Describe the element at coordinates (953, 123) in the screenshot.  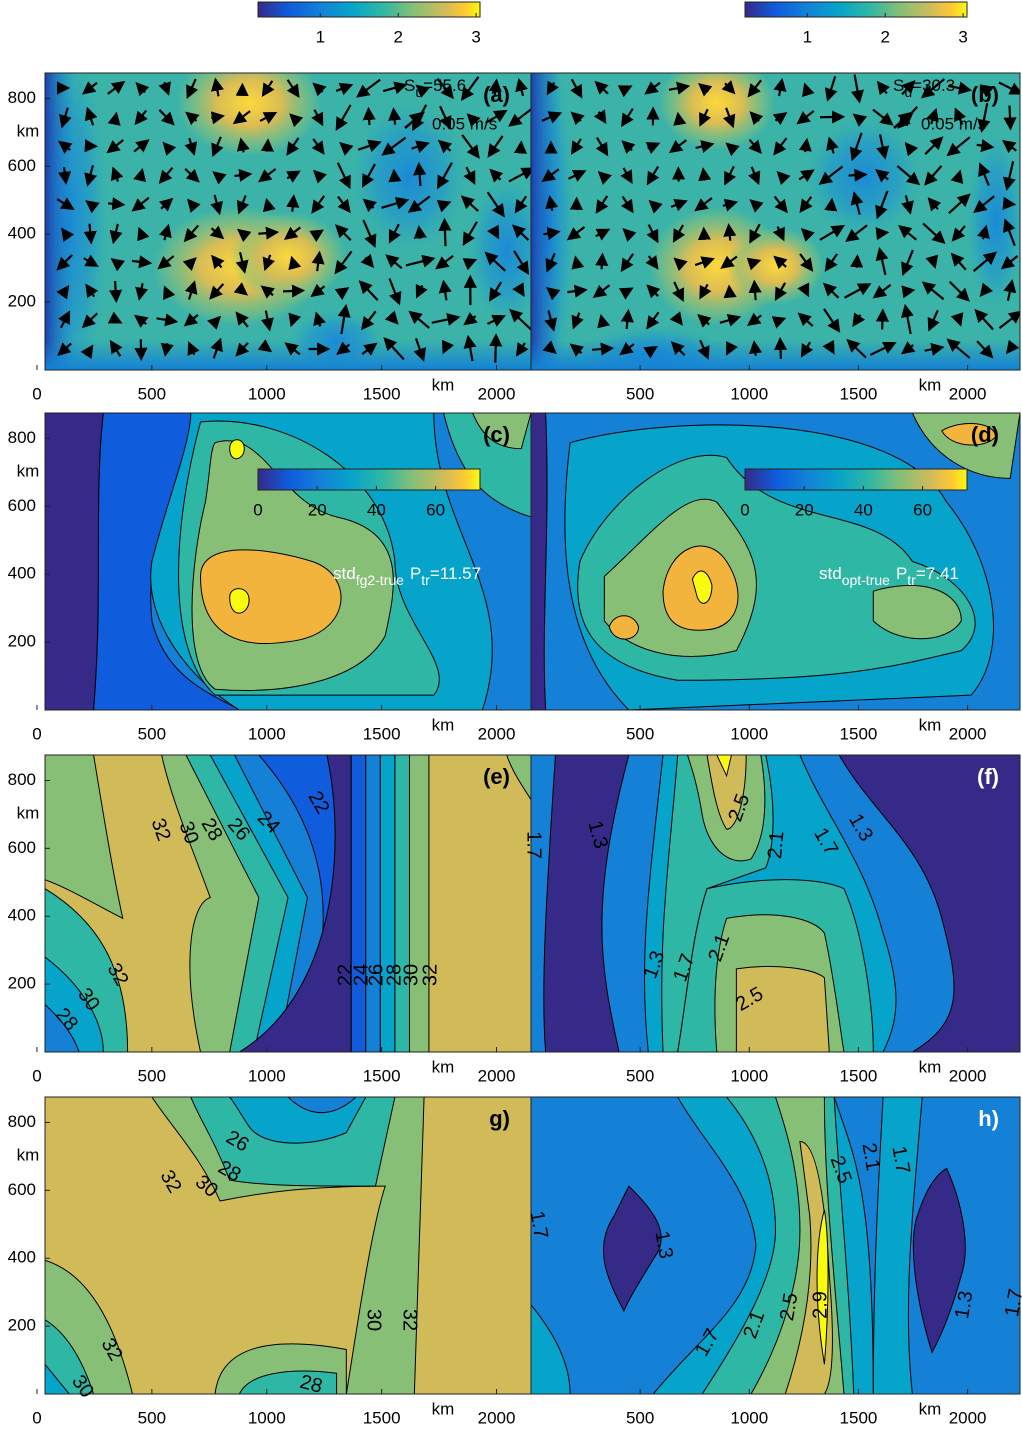
I see `scale-label: 0.05 m/s` at that location.